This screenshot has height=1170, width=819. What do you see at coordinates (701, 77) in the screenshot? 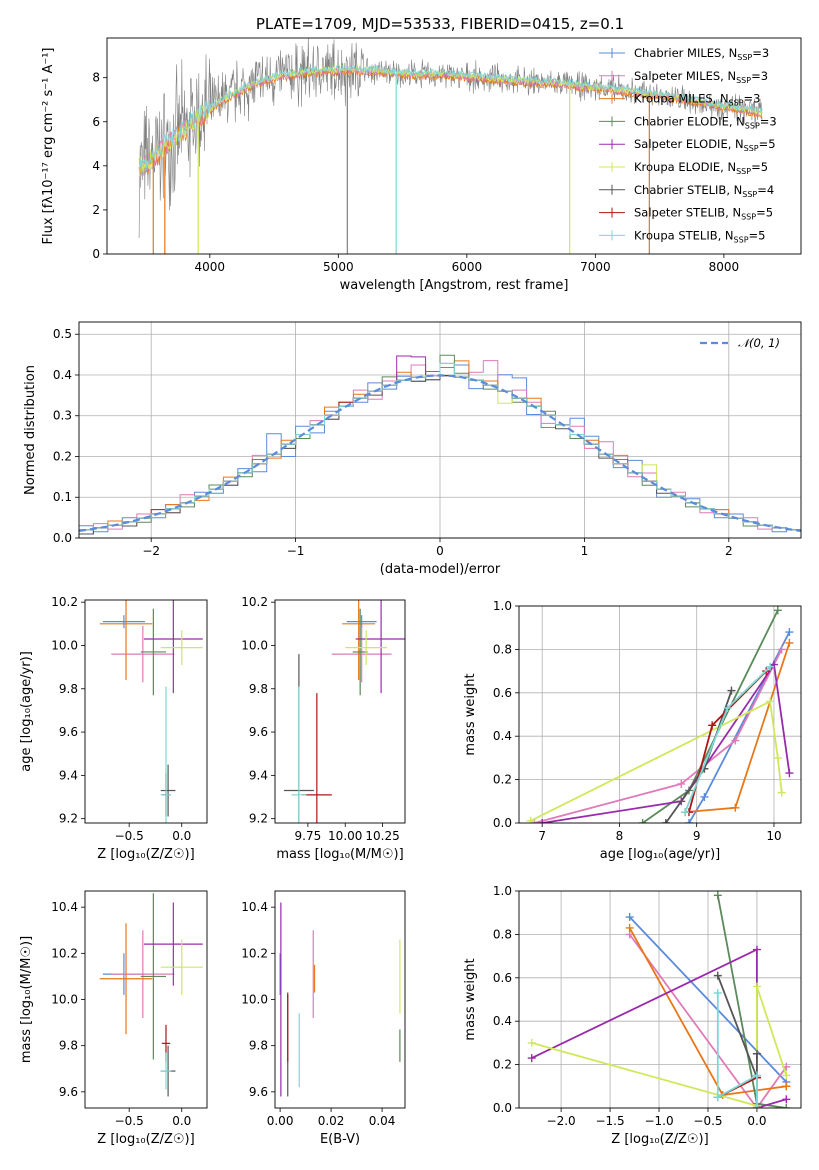
I see `legend-label: Salpeter MILES, NSSP=3` at bounding box center [701, 77].